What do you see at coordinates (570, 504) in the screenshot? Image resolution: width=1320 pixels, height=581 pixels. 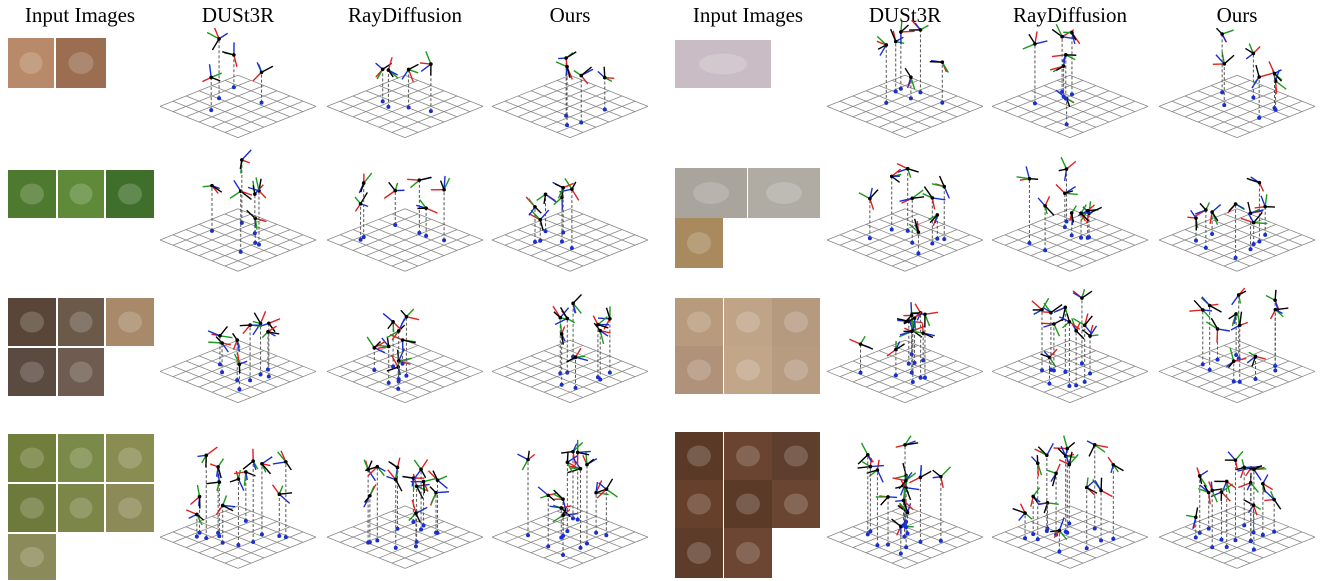 I see `camera-plot` at bounding box center [570, 504].